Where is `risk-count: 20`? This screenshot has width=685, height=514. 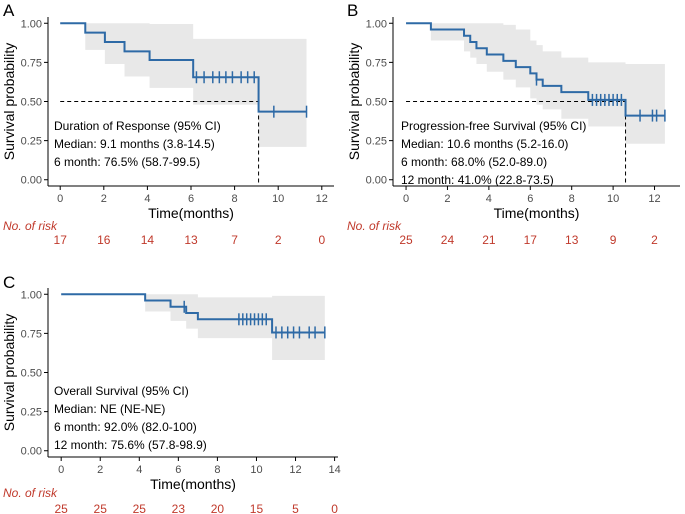 risk-count: 20 is located at coordinates (218, 508).